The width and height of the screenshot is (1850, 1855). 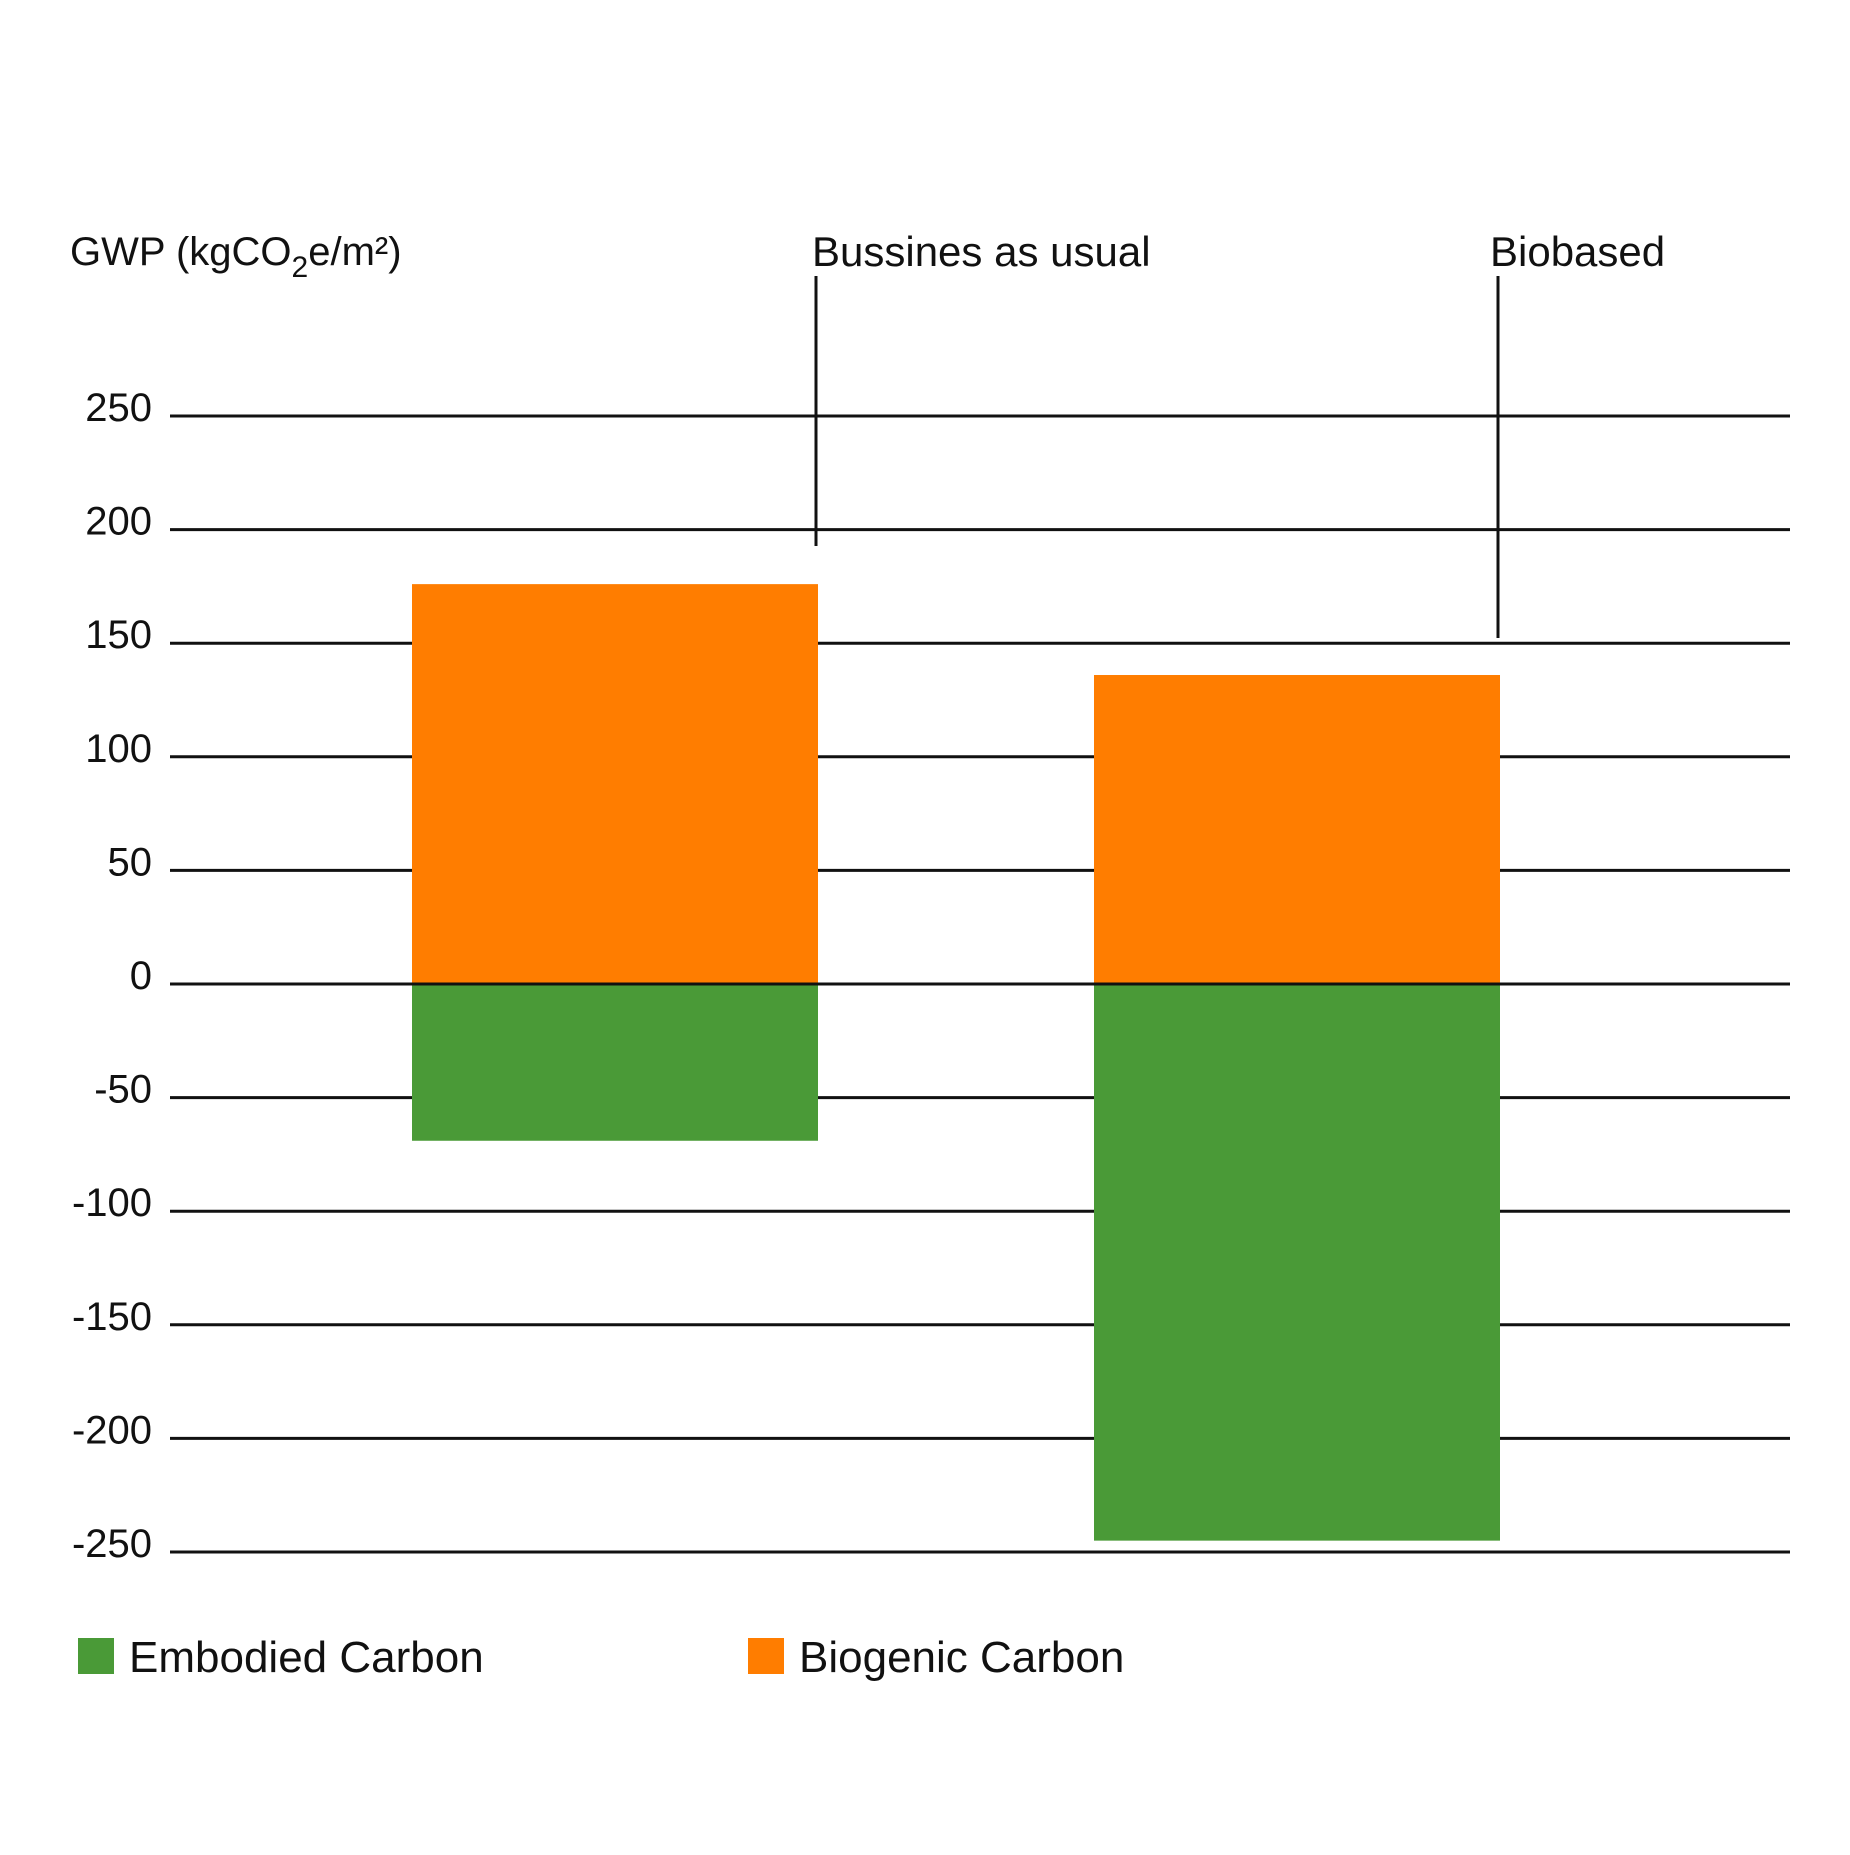 I want to click on category-labels: Bussines as usual Biobased, so click(x=1238, y=433).